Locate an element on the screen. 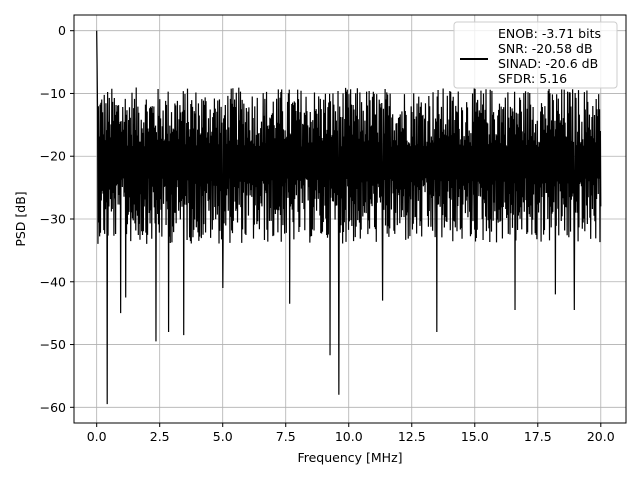  x-tick-label: 12.5 is located at coordinates (412, 436).